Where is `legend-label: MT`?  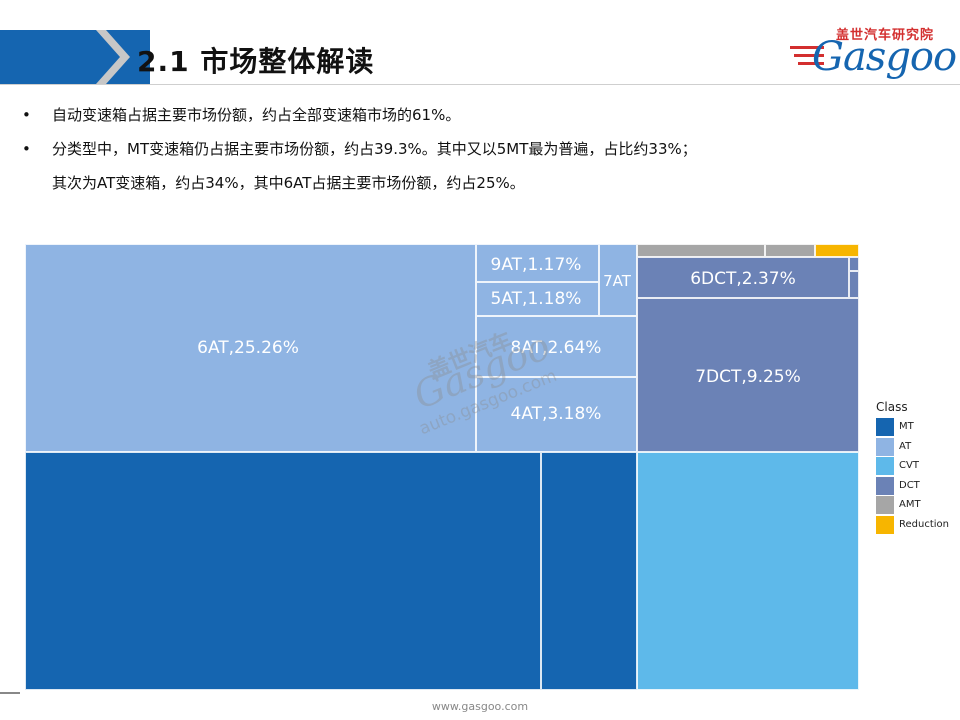 legend-label: MT is located at coordinates (906, 426).